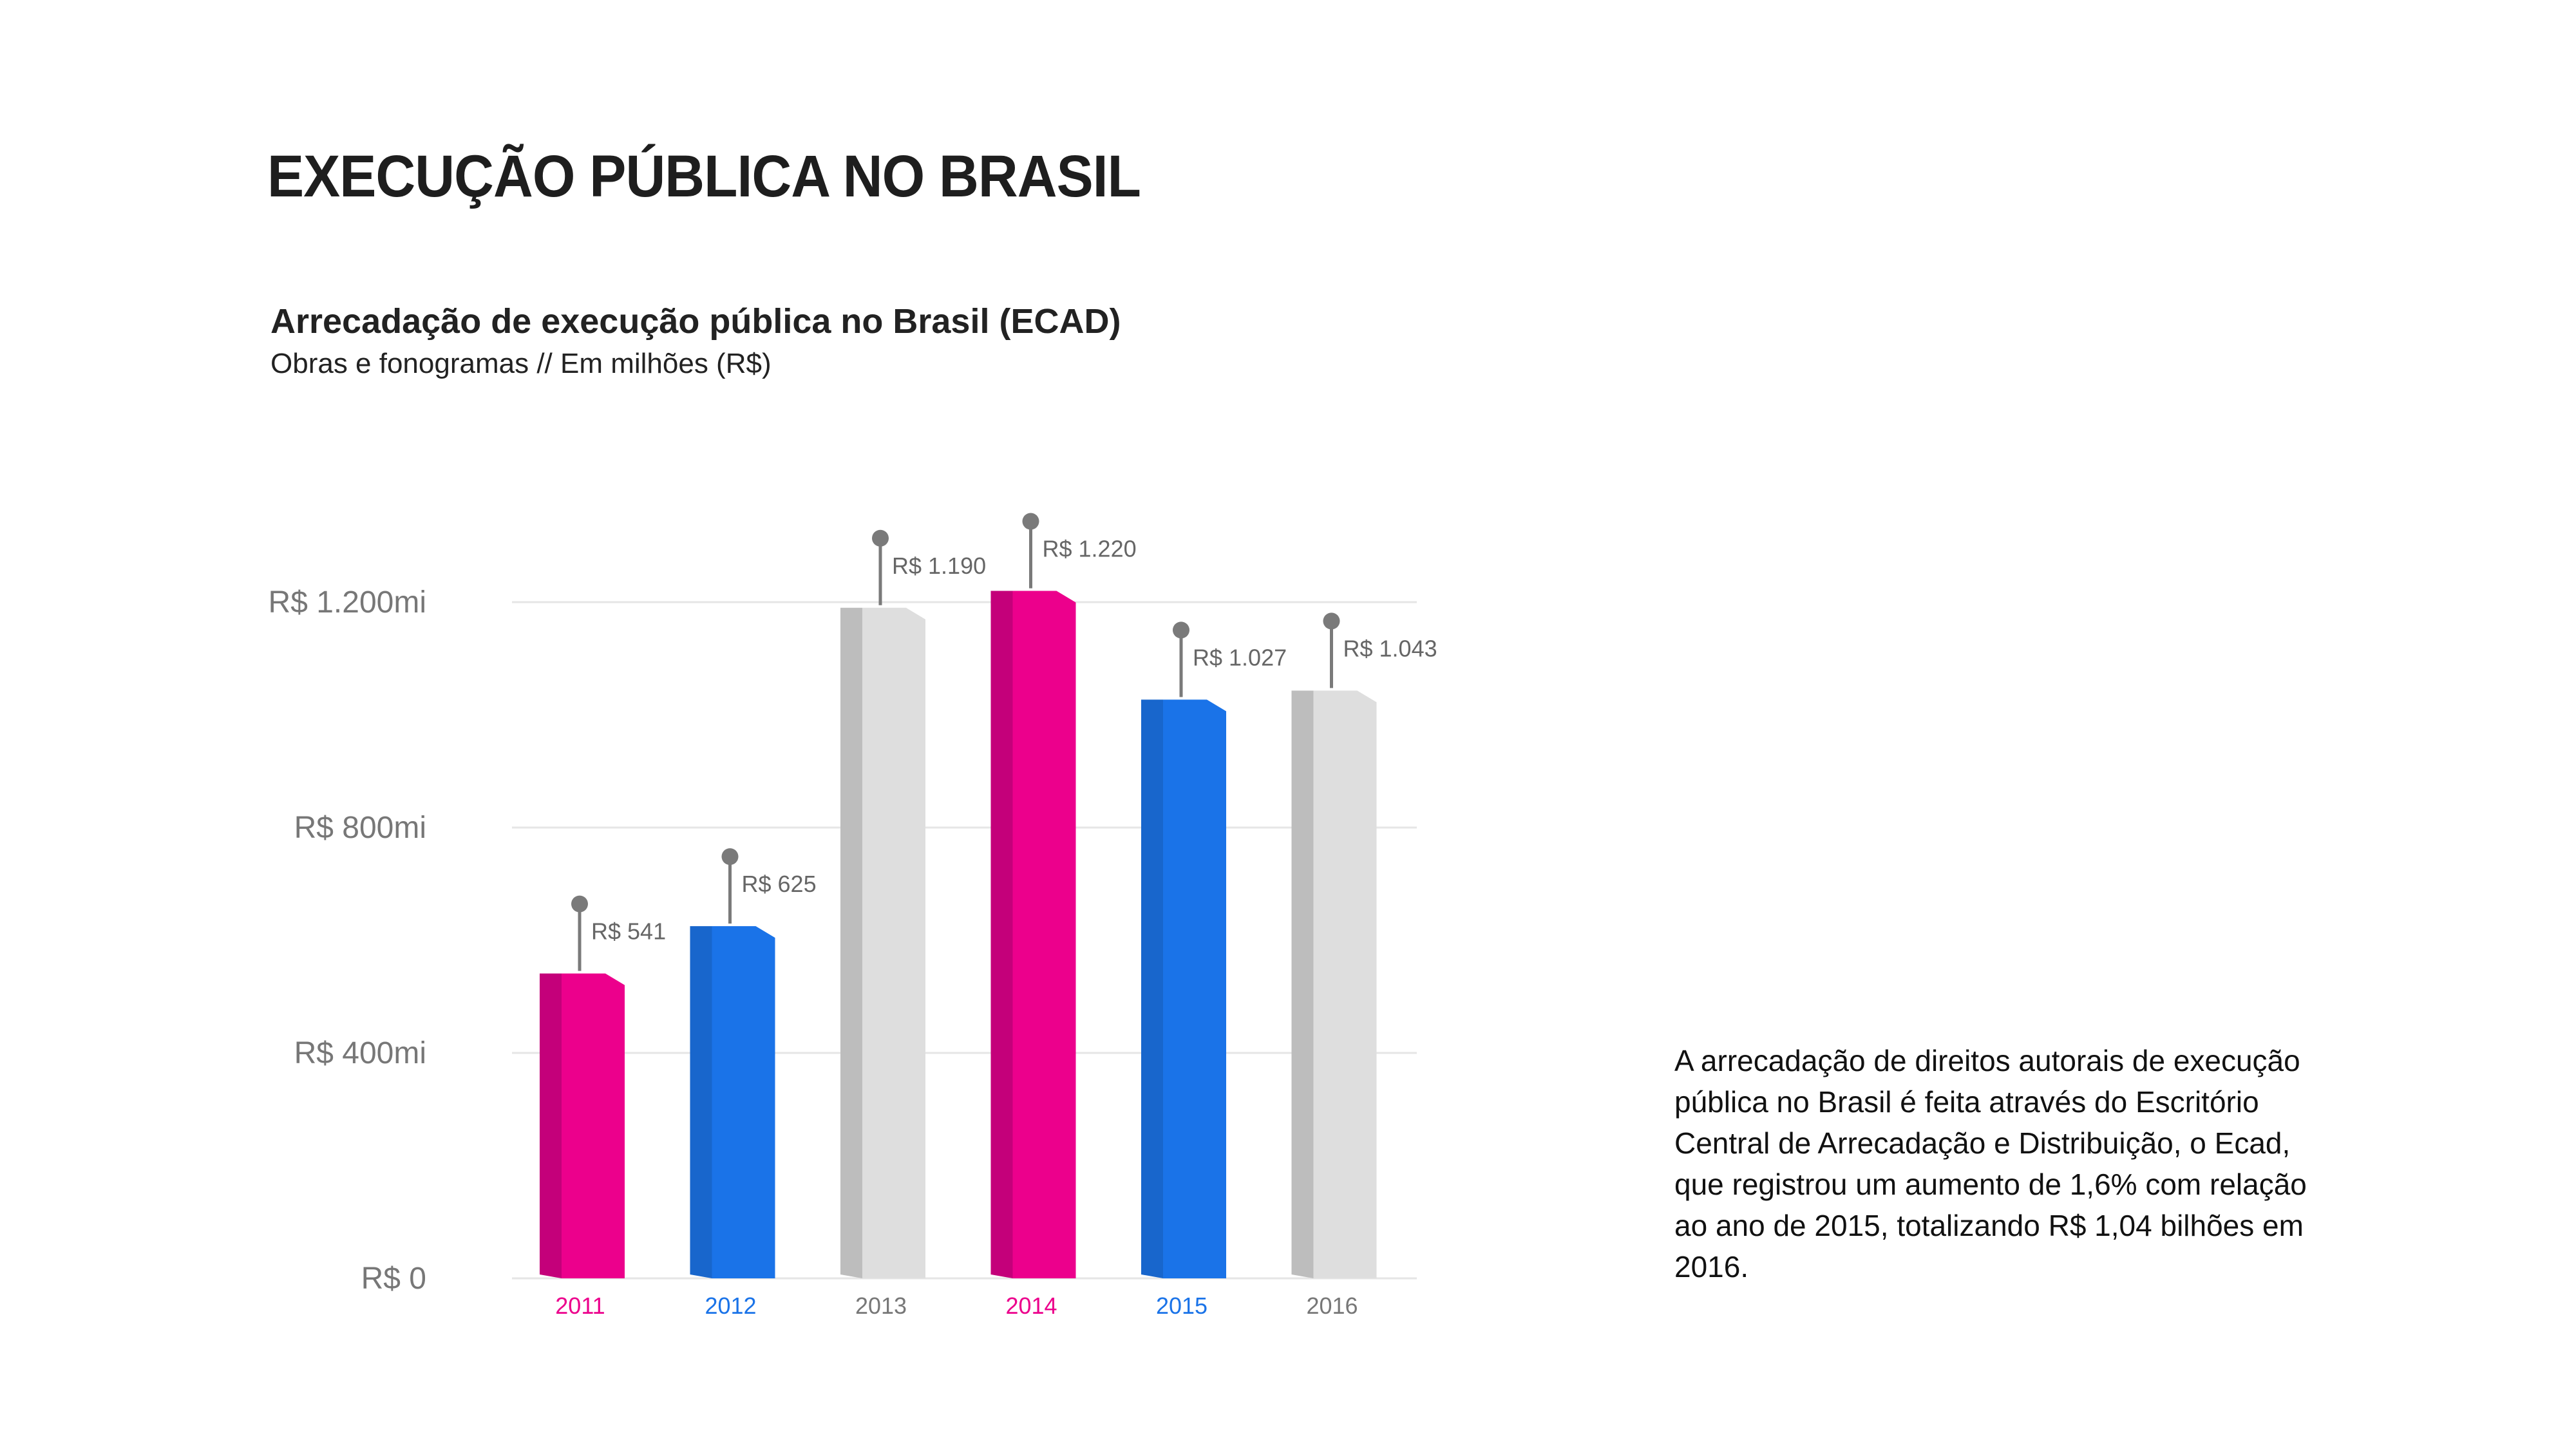  What do you see at coordinates (704, 176) in the screenshot?
I see `page-title: EXECUÇÃO PÚBLICA NO BRASIL` at bounding box center [704, 176].